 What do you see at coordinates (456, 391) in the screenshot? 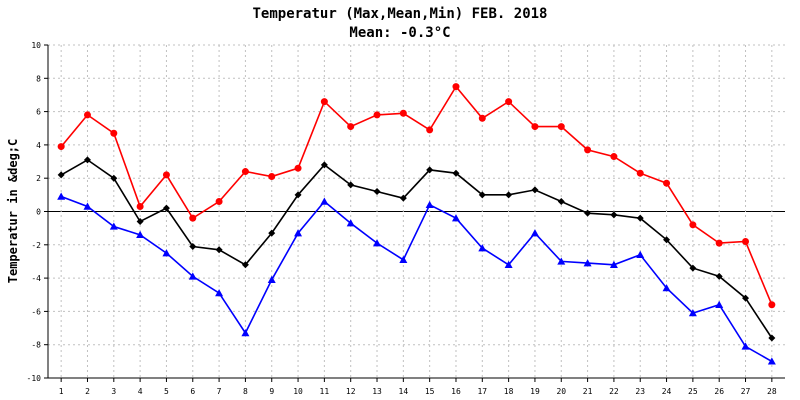
I see `x-tick-label: 16` at bounding box center [456, 391].